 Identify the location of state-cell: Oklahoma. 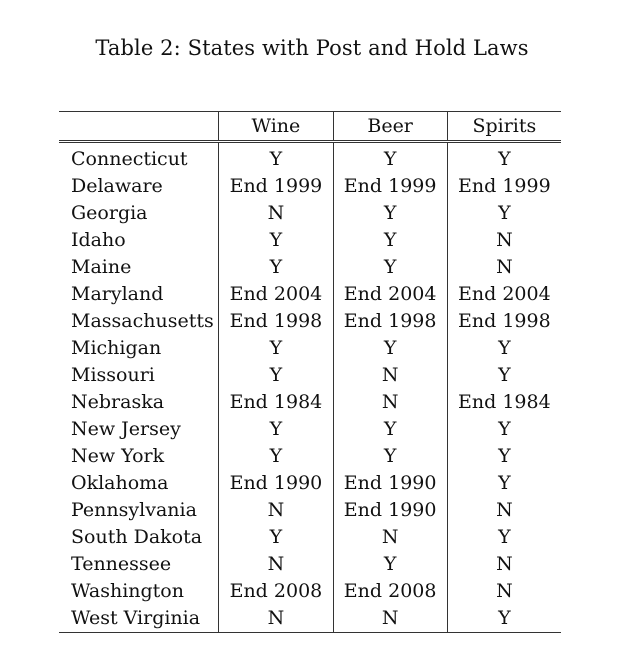
(120, 483).